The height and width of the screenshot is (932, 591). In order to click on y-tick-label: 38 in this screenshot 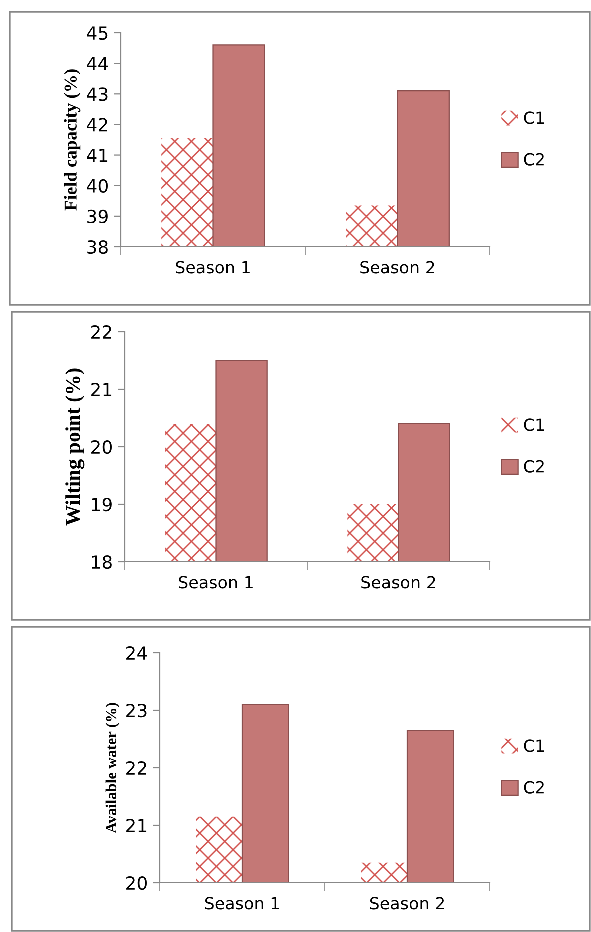, I will do `click(98, 247)`.